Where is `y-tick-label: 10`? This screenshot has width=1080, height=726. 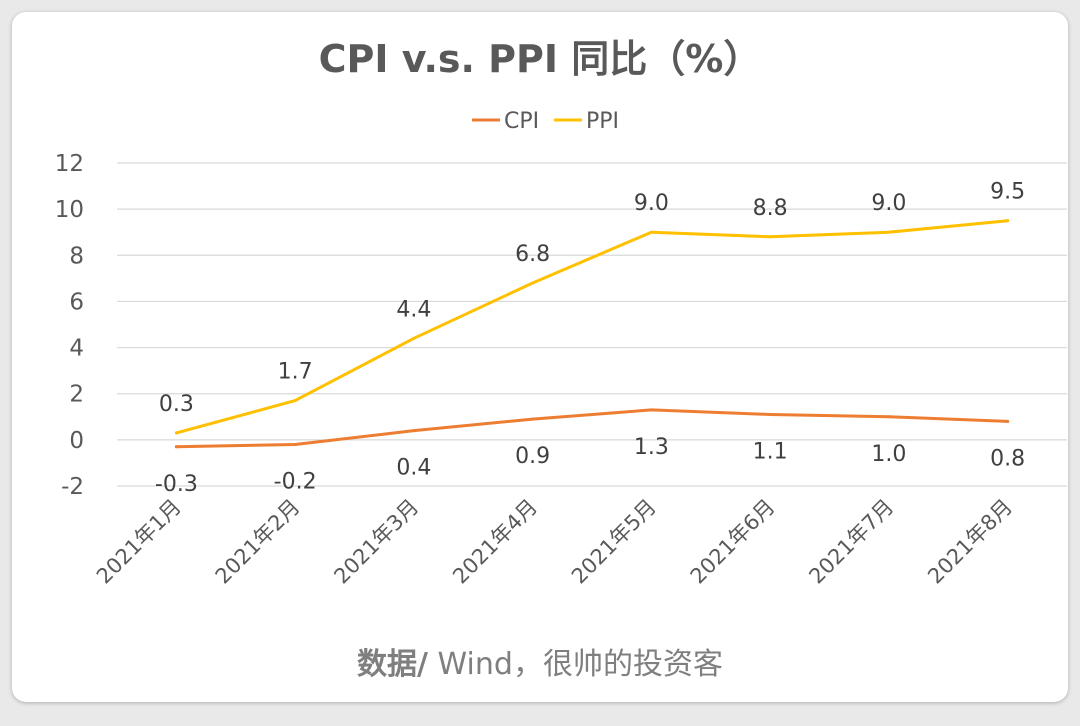 y-tick-label: 10 is located at coordinates (69, 210).